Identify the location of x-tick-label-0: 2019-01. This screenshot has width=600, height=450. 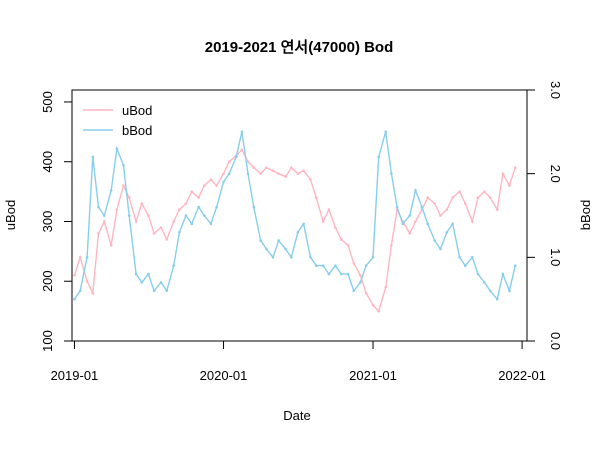
(75, 375).